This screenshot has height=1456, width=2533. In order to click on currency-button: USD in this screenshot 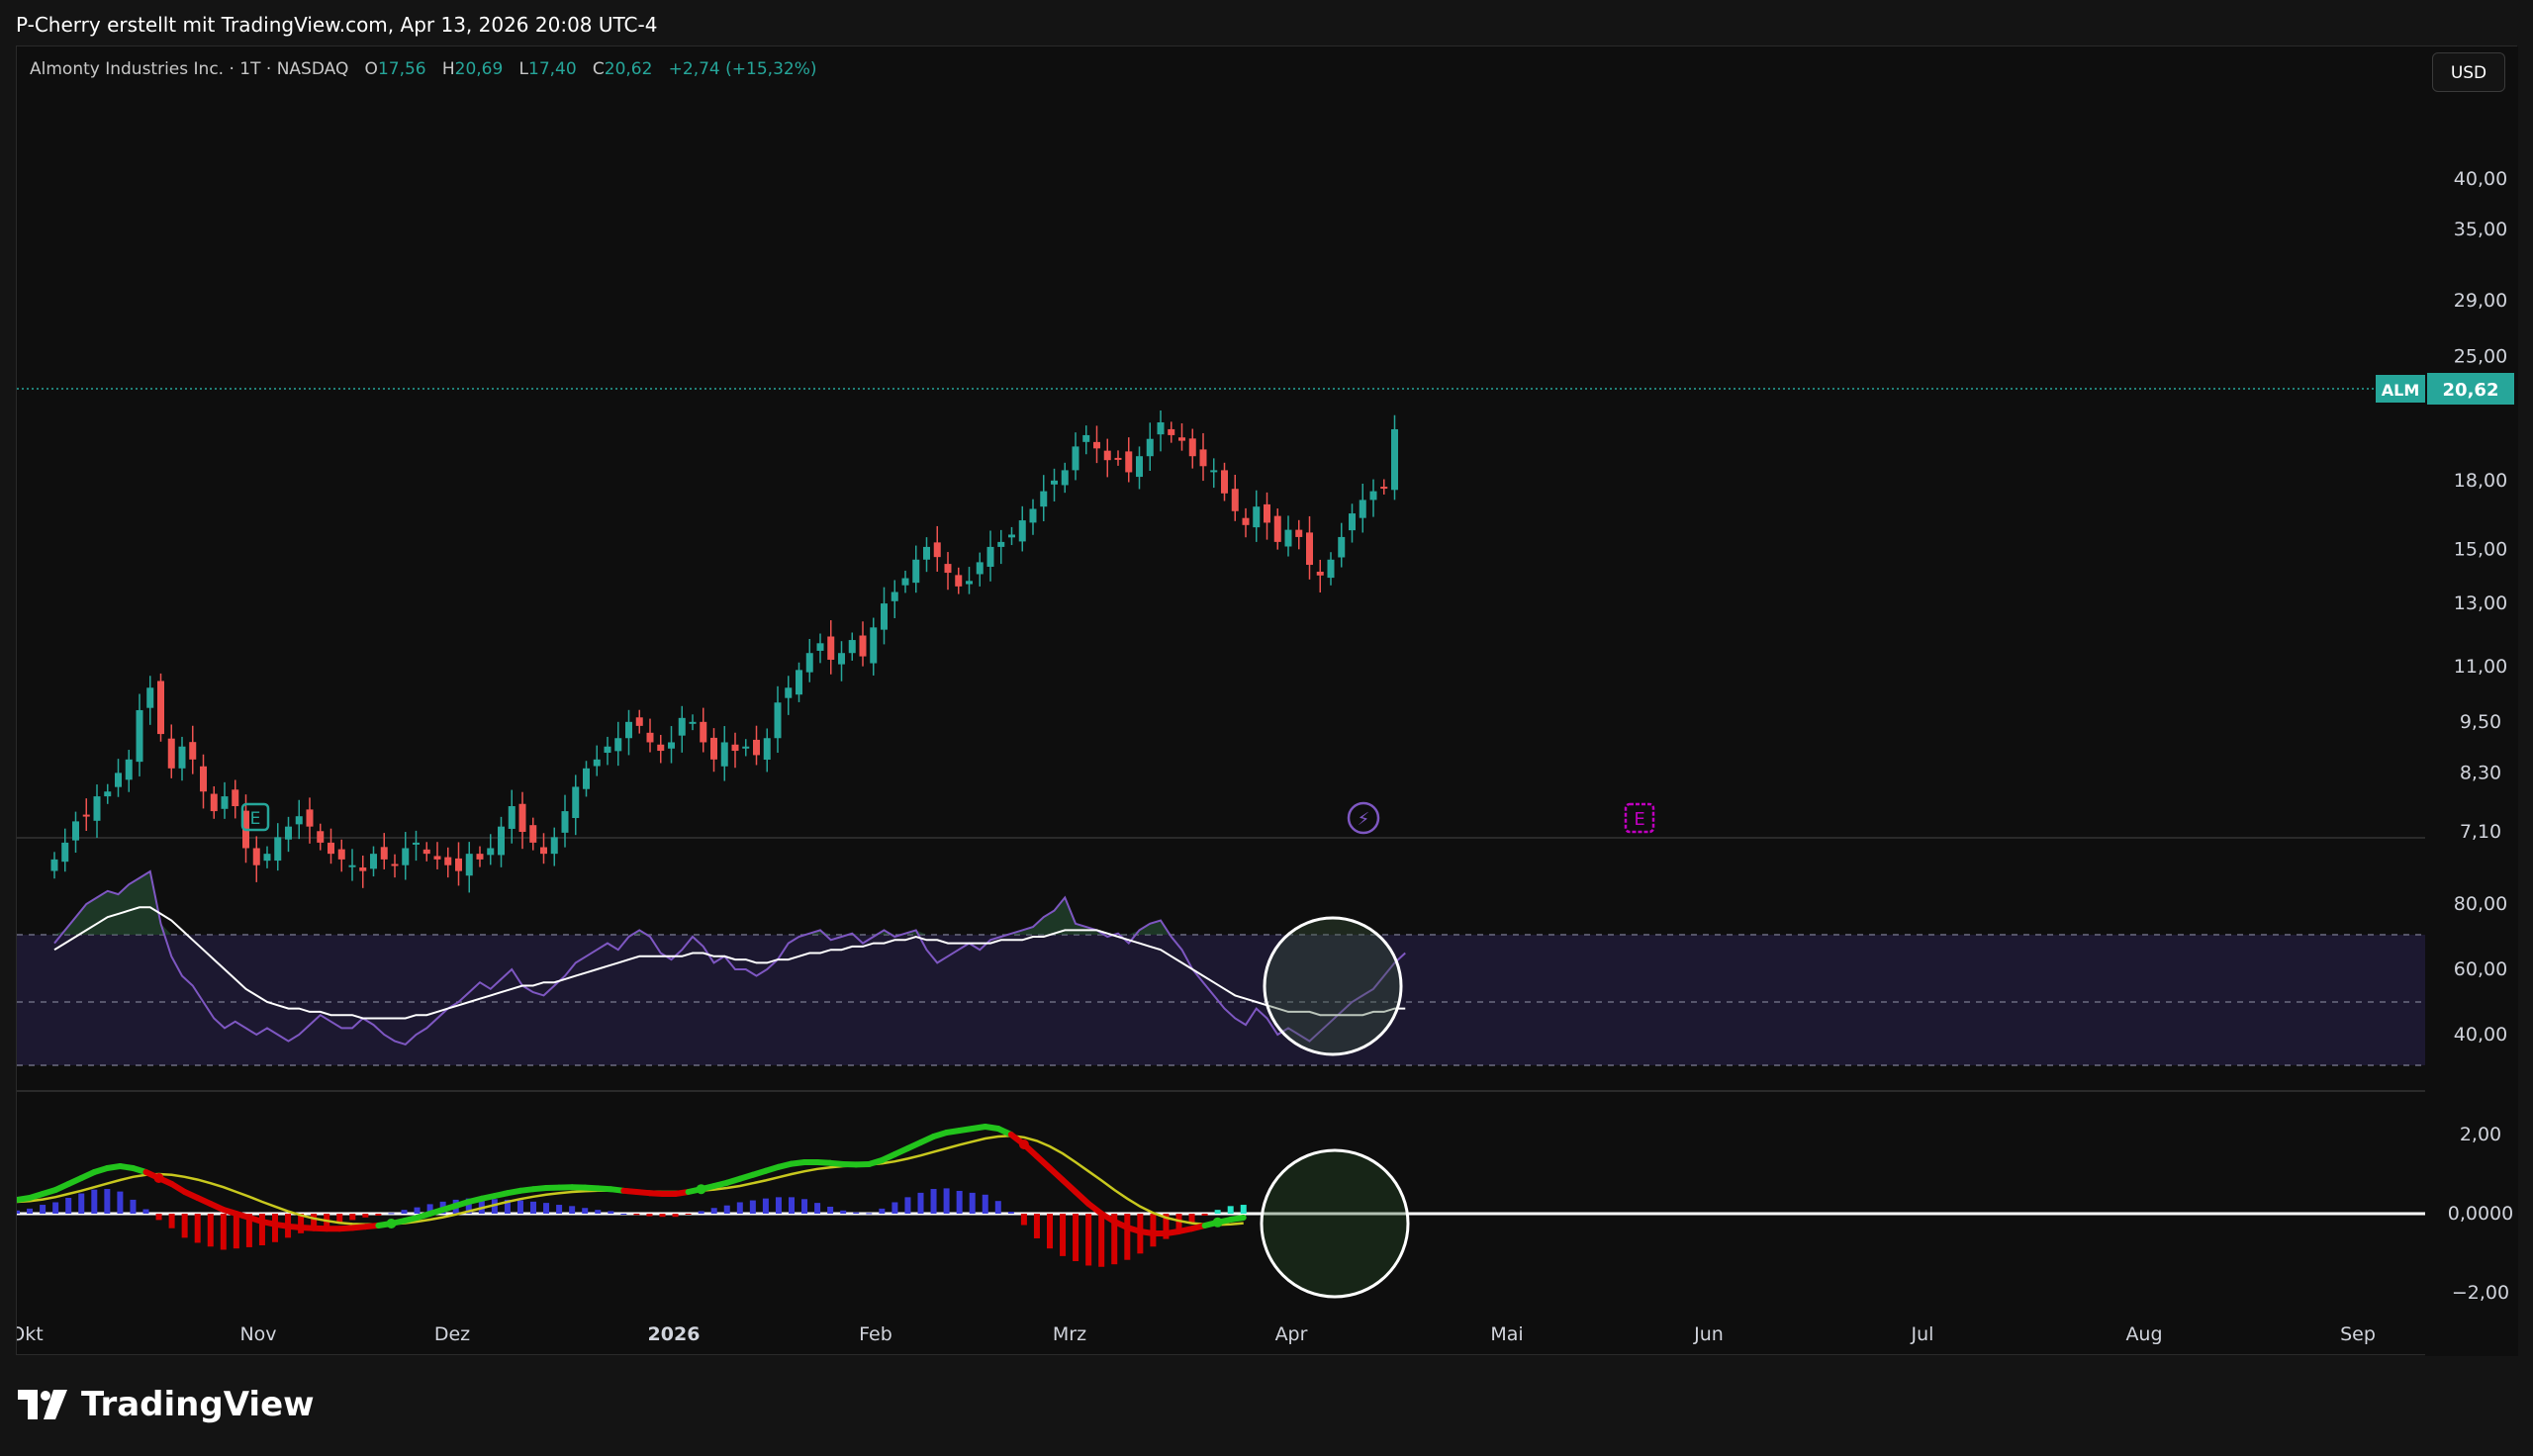, I will do `click(2468, 72)`.